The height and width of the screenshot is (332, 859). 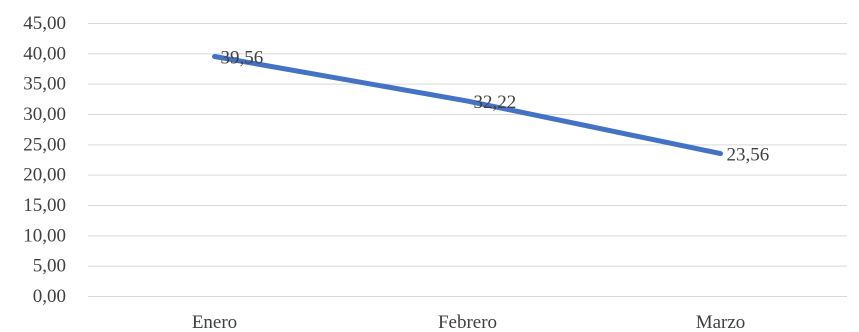 I want to click on y-tick-label: 0,00, so click(x=49, y=296).